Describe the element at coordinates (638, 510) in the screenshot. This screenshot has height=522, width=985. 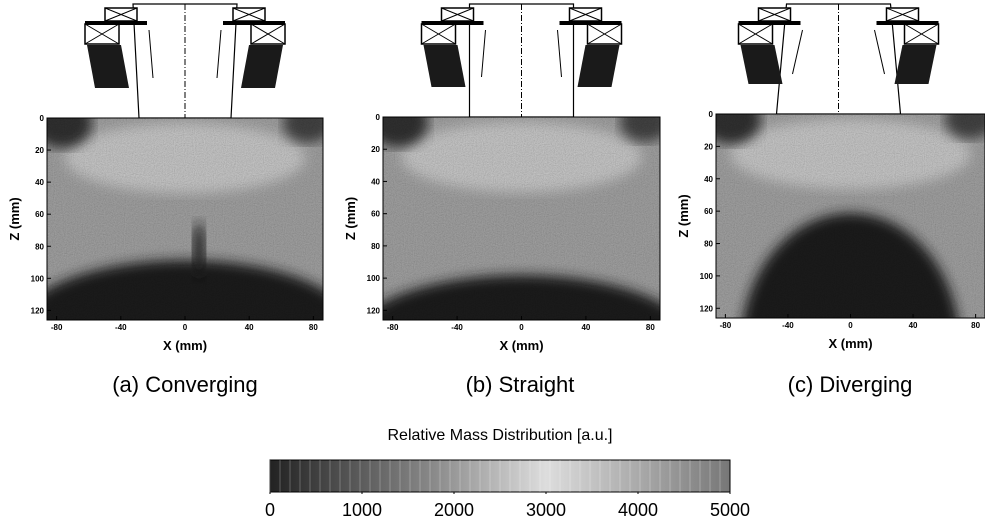
I see `colorbar-tick-label: 4000` at that location.